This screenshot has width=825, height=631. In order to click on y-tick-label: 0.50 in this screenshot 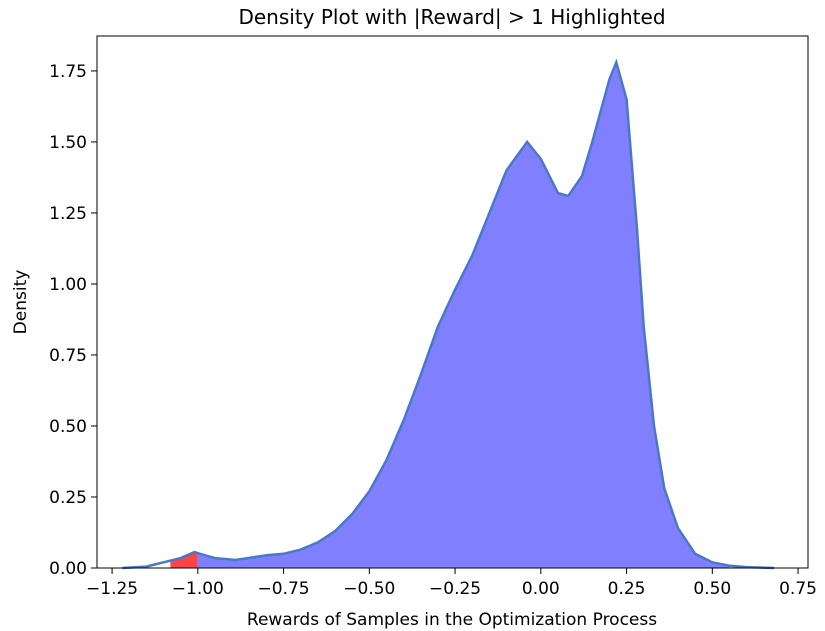, I will do `click(68, 427)`.